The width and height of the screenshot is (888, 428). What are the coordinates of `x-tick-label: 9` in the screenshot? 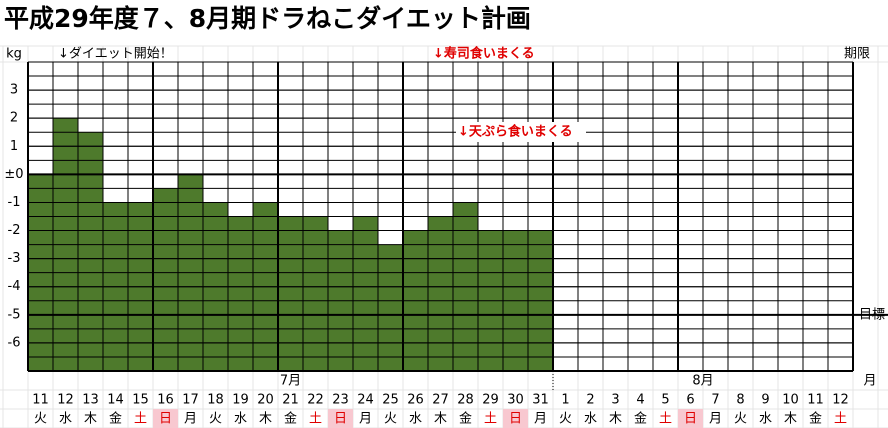 It's located at (765, 400).